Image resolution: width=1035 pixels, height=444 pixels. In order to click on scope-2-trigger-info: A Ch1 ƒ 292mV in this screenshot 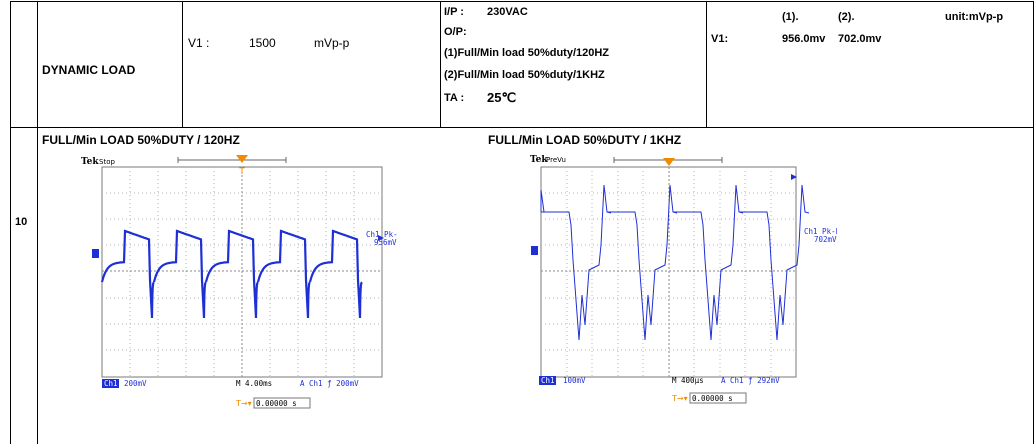, I will do `click(750, 380)`.